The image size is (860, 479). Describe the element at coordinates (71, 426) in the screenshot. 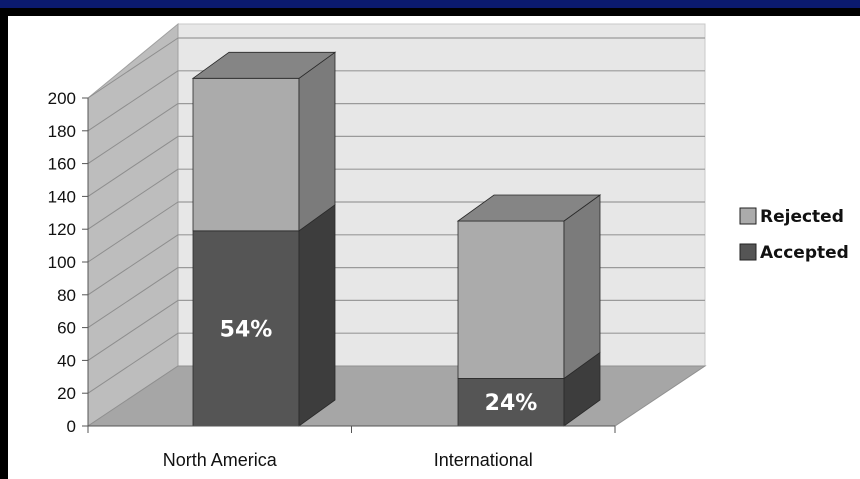

I see `y-tick-label: 0` at that location.